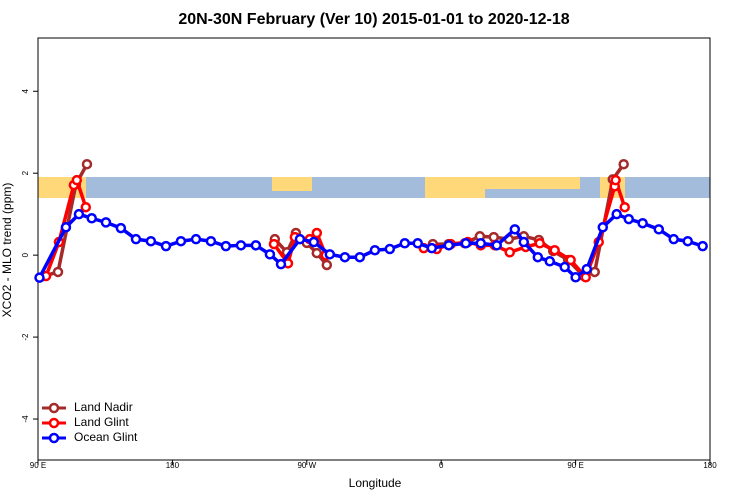 This screenshot has width=750, height=500. I want to click on y-axis-label: XCO2 - MLO trend (ppm), so click(7, 250).